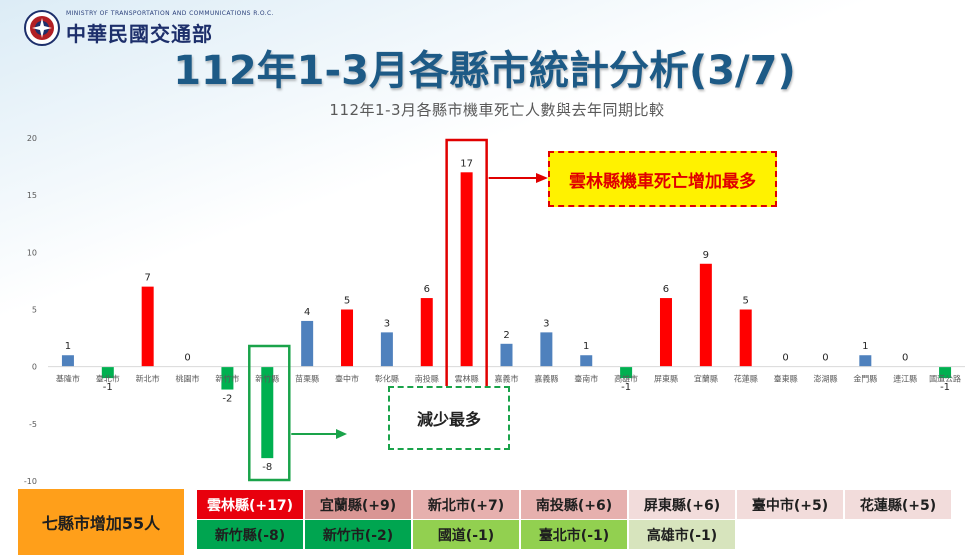  What do you see at coordinates (267, 467) in the screenshot?
I see `data-label: -8` at bounding box center [267, 467].